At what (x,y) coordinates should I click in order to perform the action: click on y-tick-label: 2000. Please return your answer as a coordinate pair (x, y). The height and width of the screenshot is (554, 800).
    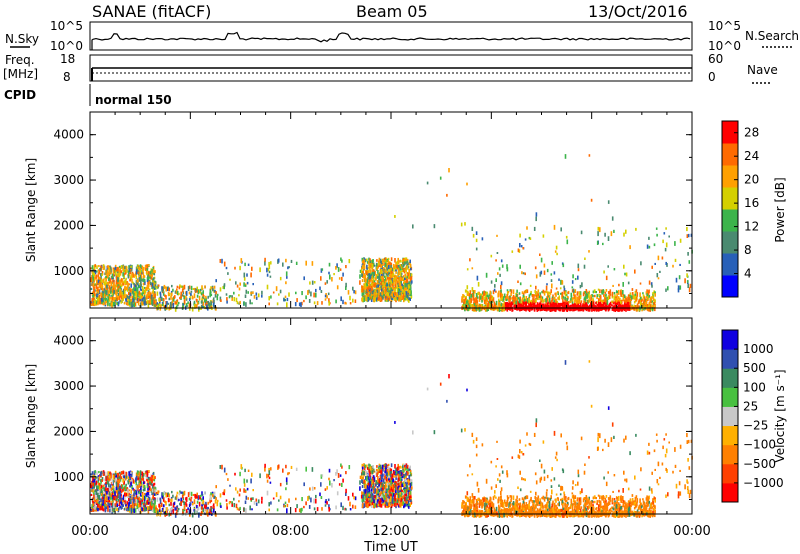
    Looking at the image, I should click on (68, 225).